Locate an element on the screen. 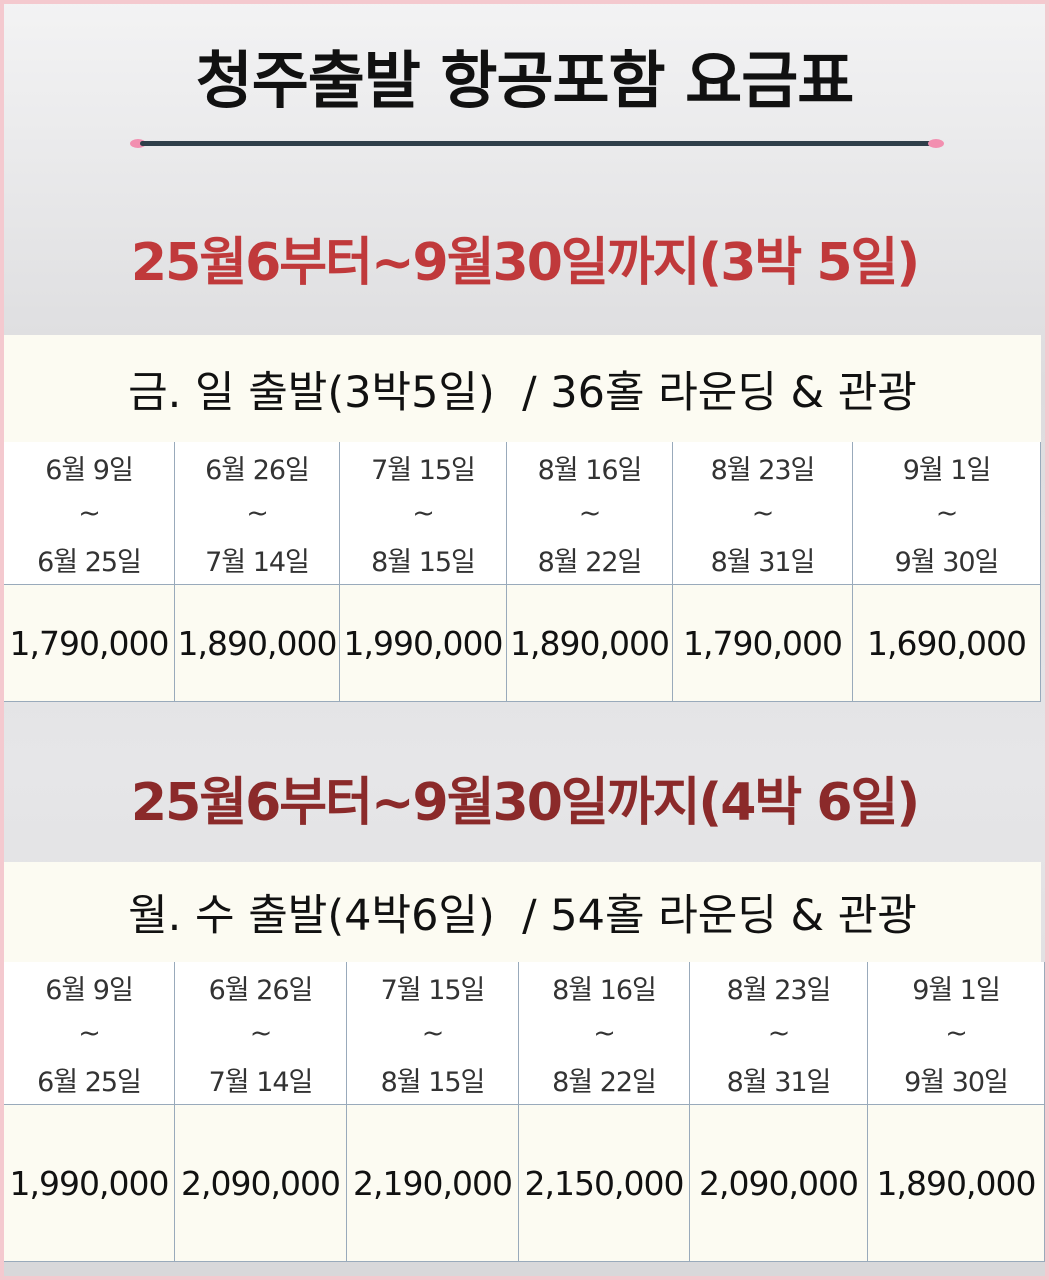  section-subheading: 월. 수 출발(4박6일) / 54홀 라운딩 & 관광 is located at coordinates (522, 912).